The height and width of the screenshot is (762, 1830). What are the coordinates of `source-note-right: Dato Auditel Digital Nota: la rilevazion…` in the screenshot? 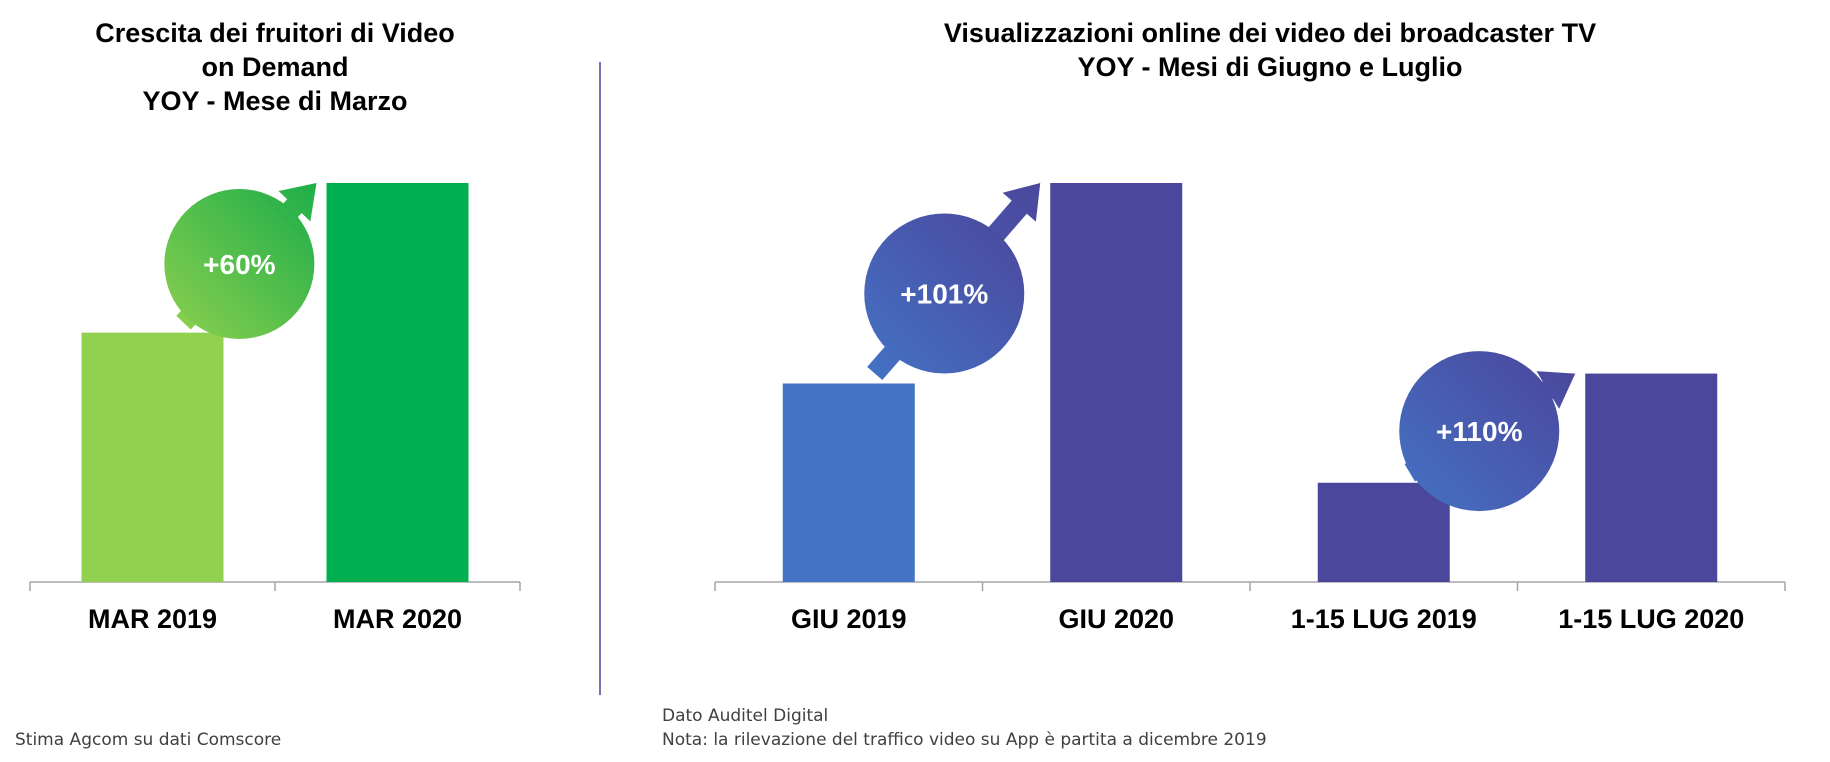 It's located at (964, 728).